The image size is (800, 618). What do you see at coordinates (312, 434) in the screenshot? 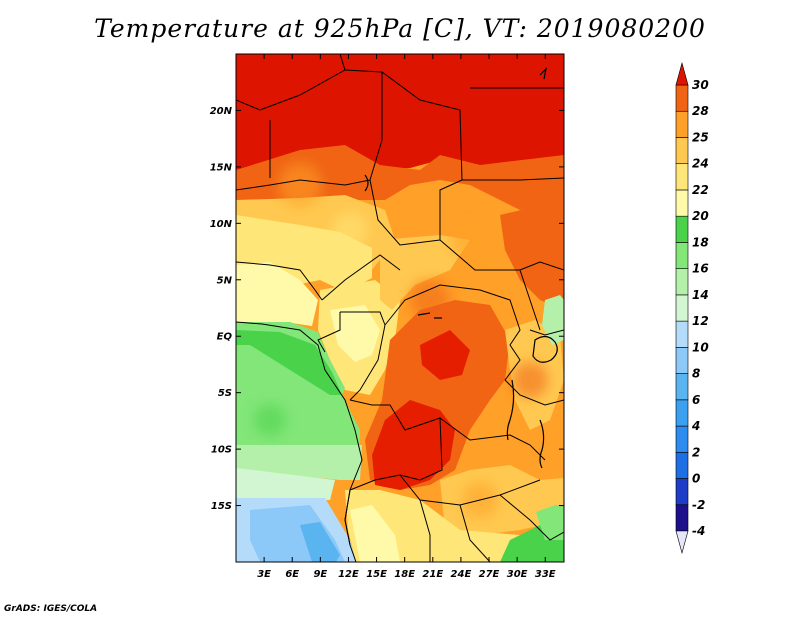
I see `coastline` at bounding box center [312, 434].